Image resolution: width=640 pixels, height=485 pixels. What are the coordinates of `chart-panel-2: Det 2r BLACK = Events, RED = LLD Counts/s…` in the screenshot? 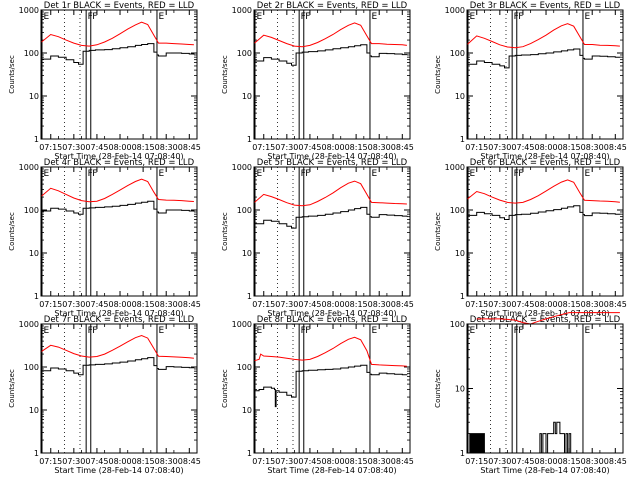 It's located at (317, 81).